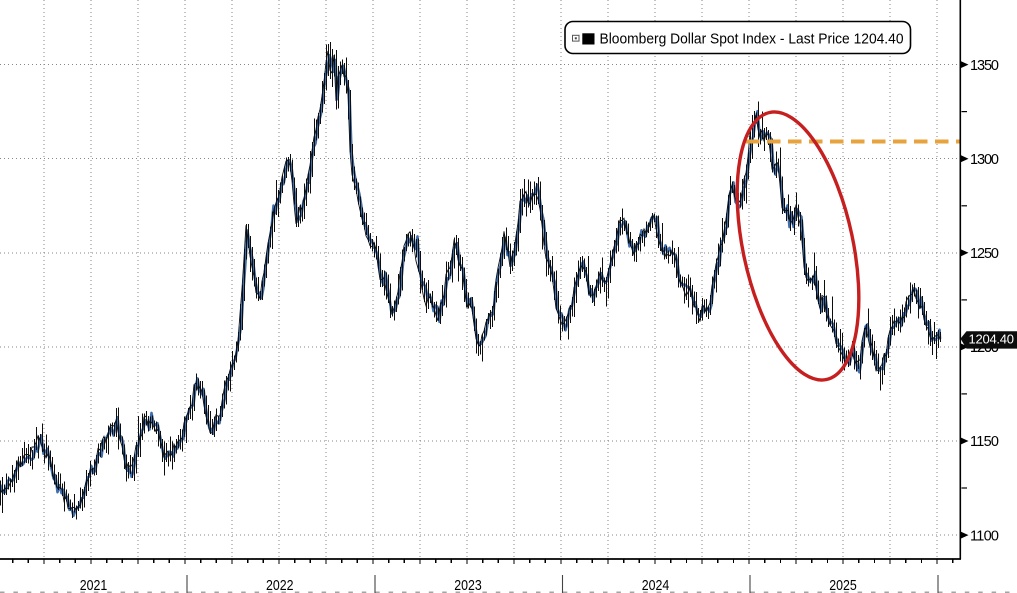 The height and width of the screenshot is (593, 1017). What do you see at coordinates (984, 536) in the screenshot?
I see `svg-text: 1100` at bounding box center [984, 536].